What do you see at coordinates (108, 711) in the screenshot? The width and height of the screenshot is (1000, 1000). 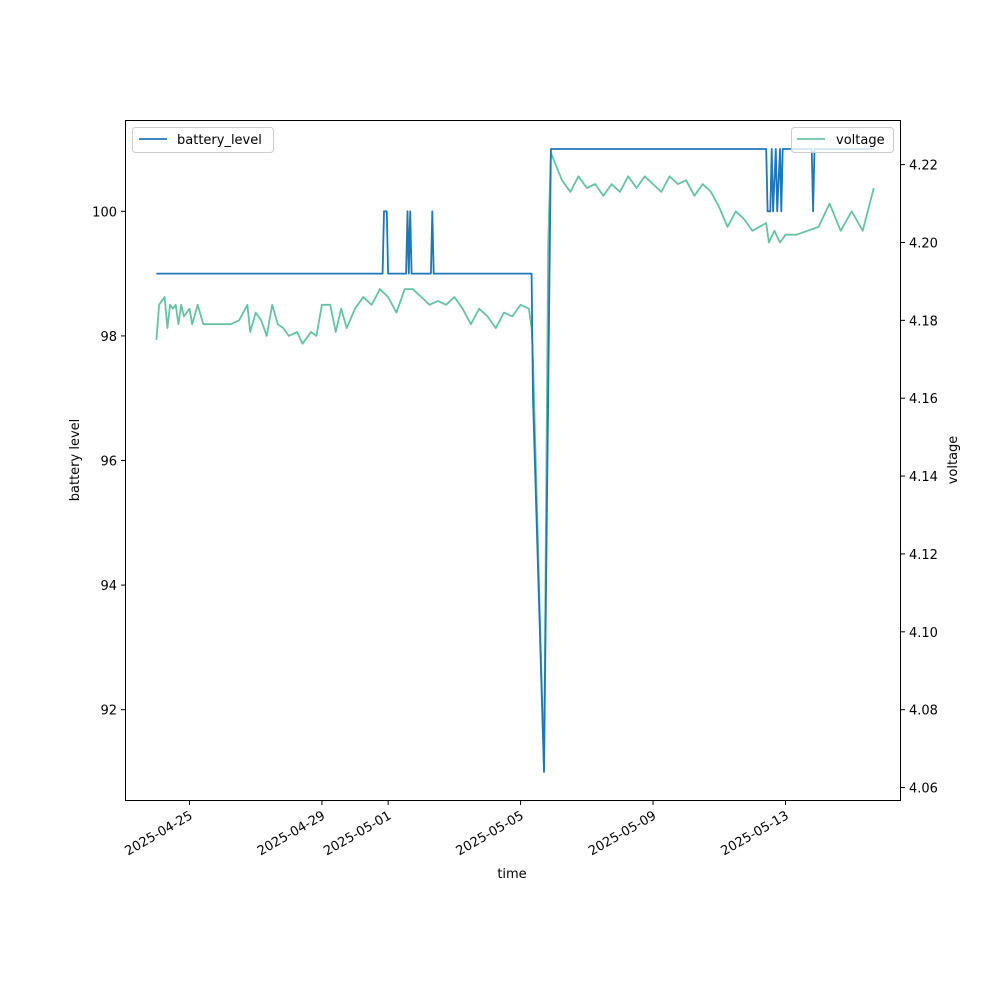 I see `y-tick-label: 92` at bounding box center [108, 711].